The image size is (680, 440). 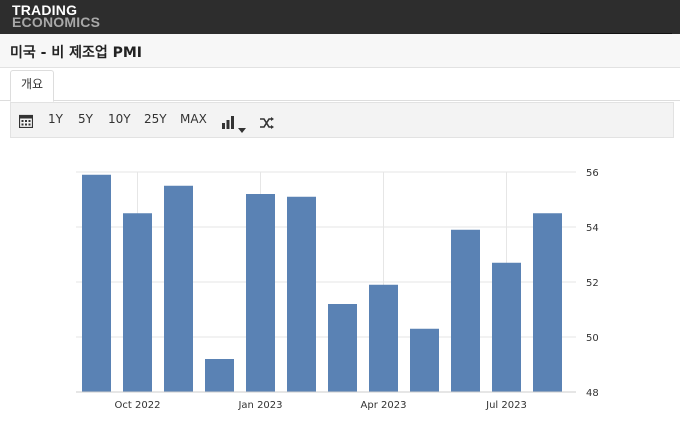 I want to click on tab-overview: 개요, so click(x=32, y=86).